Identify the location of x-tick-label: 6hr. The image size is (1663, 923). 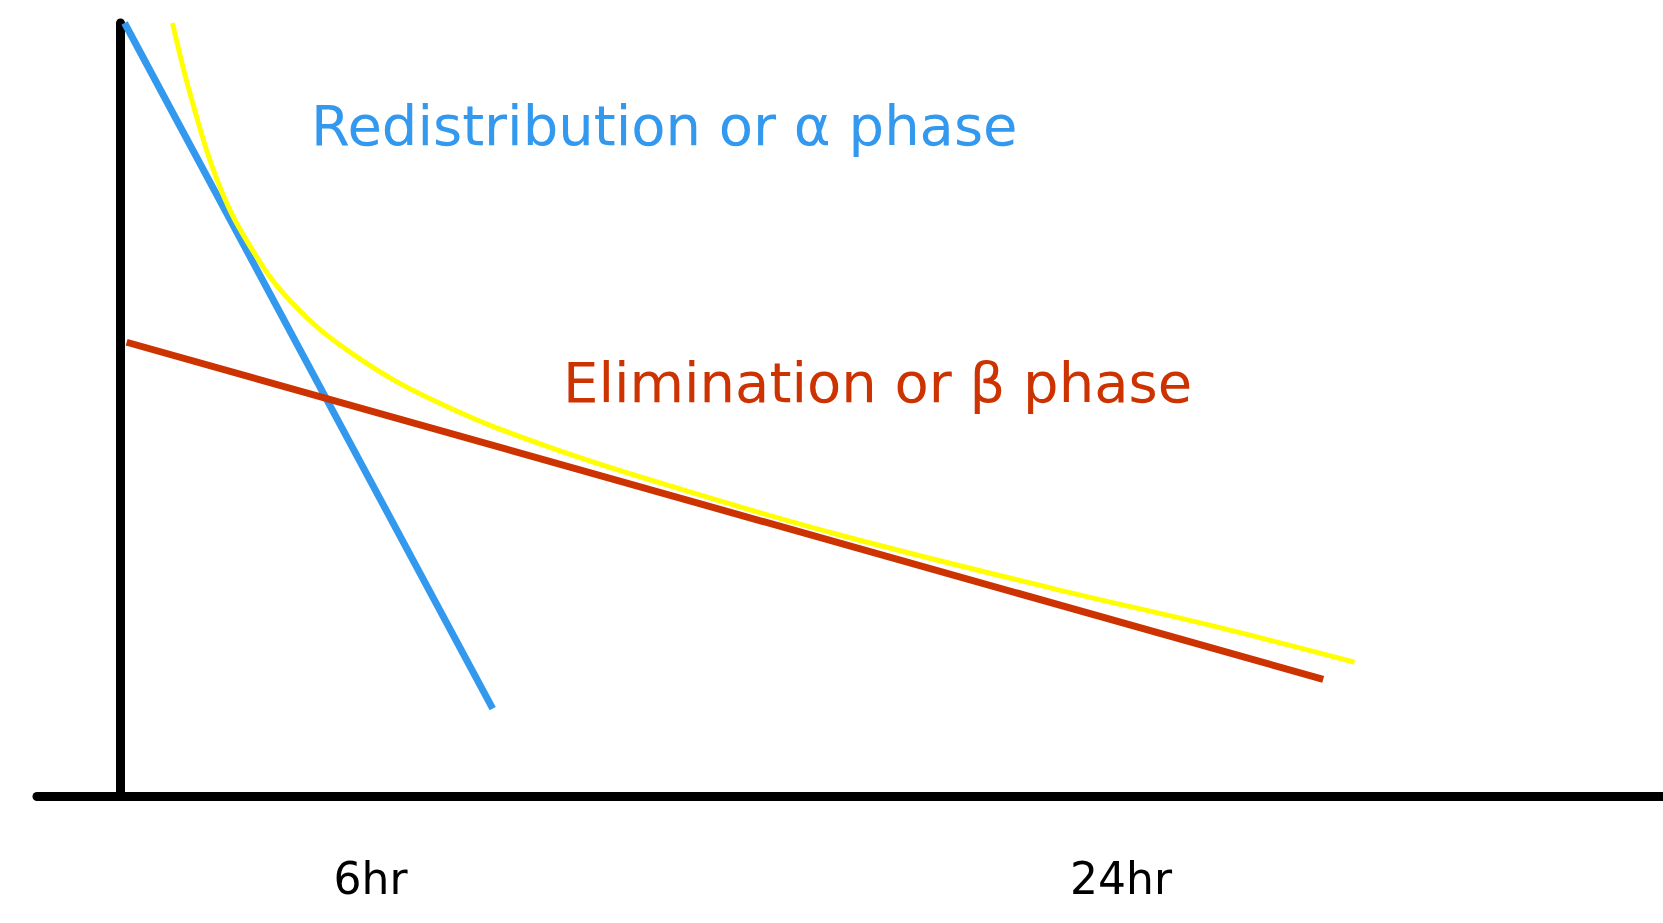
(371, 878).